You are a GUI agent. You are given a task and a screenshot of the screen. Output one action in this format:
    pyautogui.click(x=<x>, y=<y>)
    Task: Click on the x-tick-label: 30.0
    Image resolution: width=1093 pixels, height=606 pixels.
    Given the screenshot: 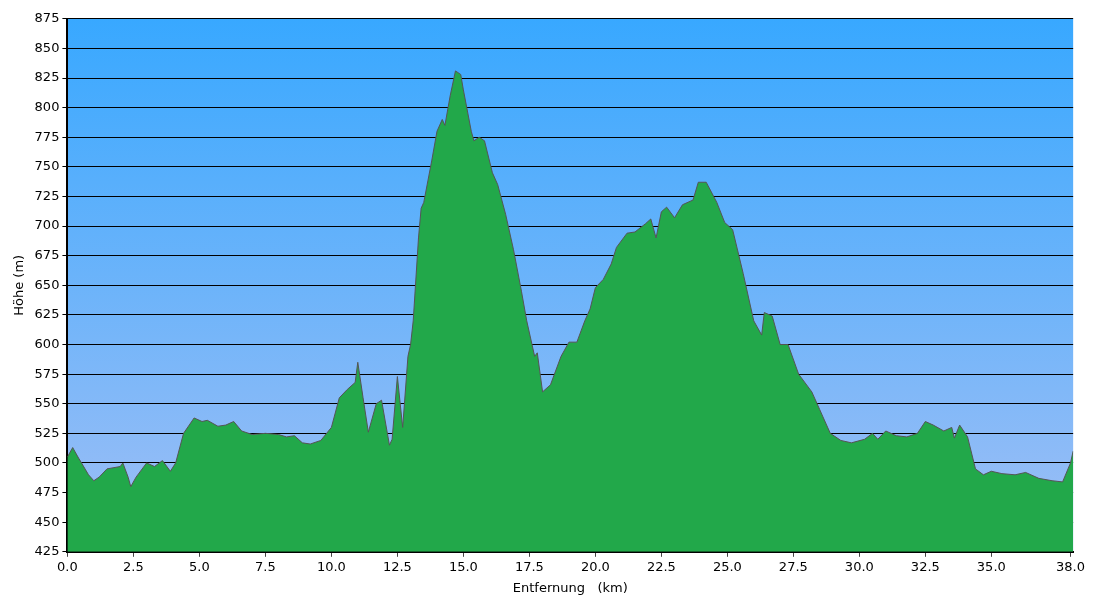 What is the action you would take?
    pyautogui.click(x=859, y=566)
    